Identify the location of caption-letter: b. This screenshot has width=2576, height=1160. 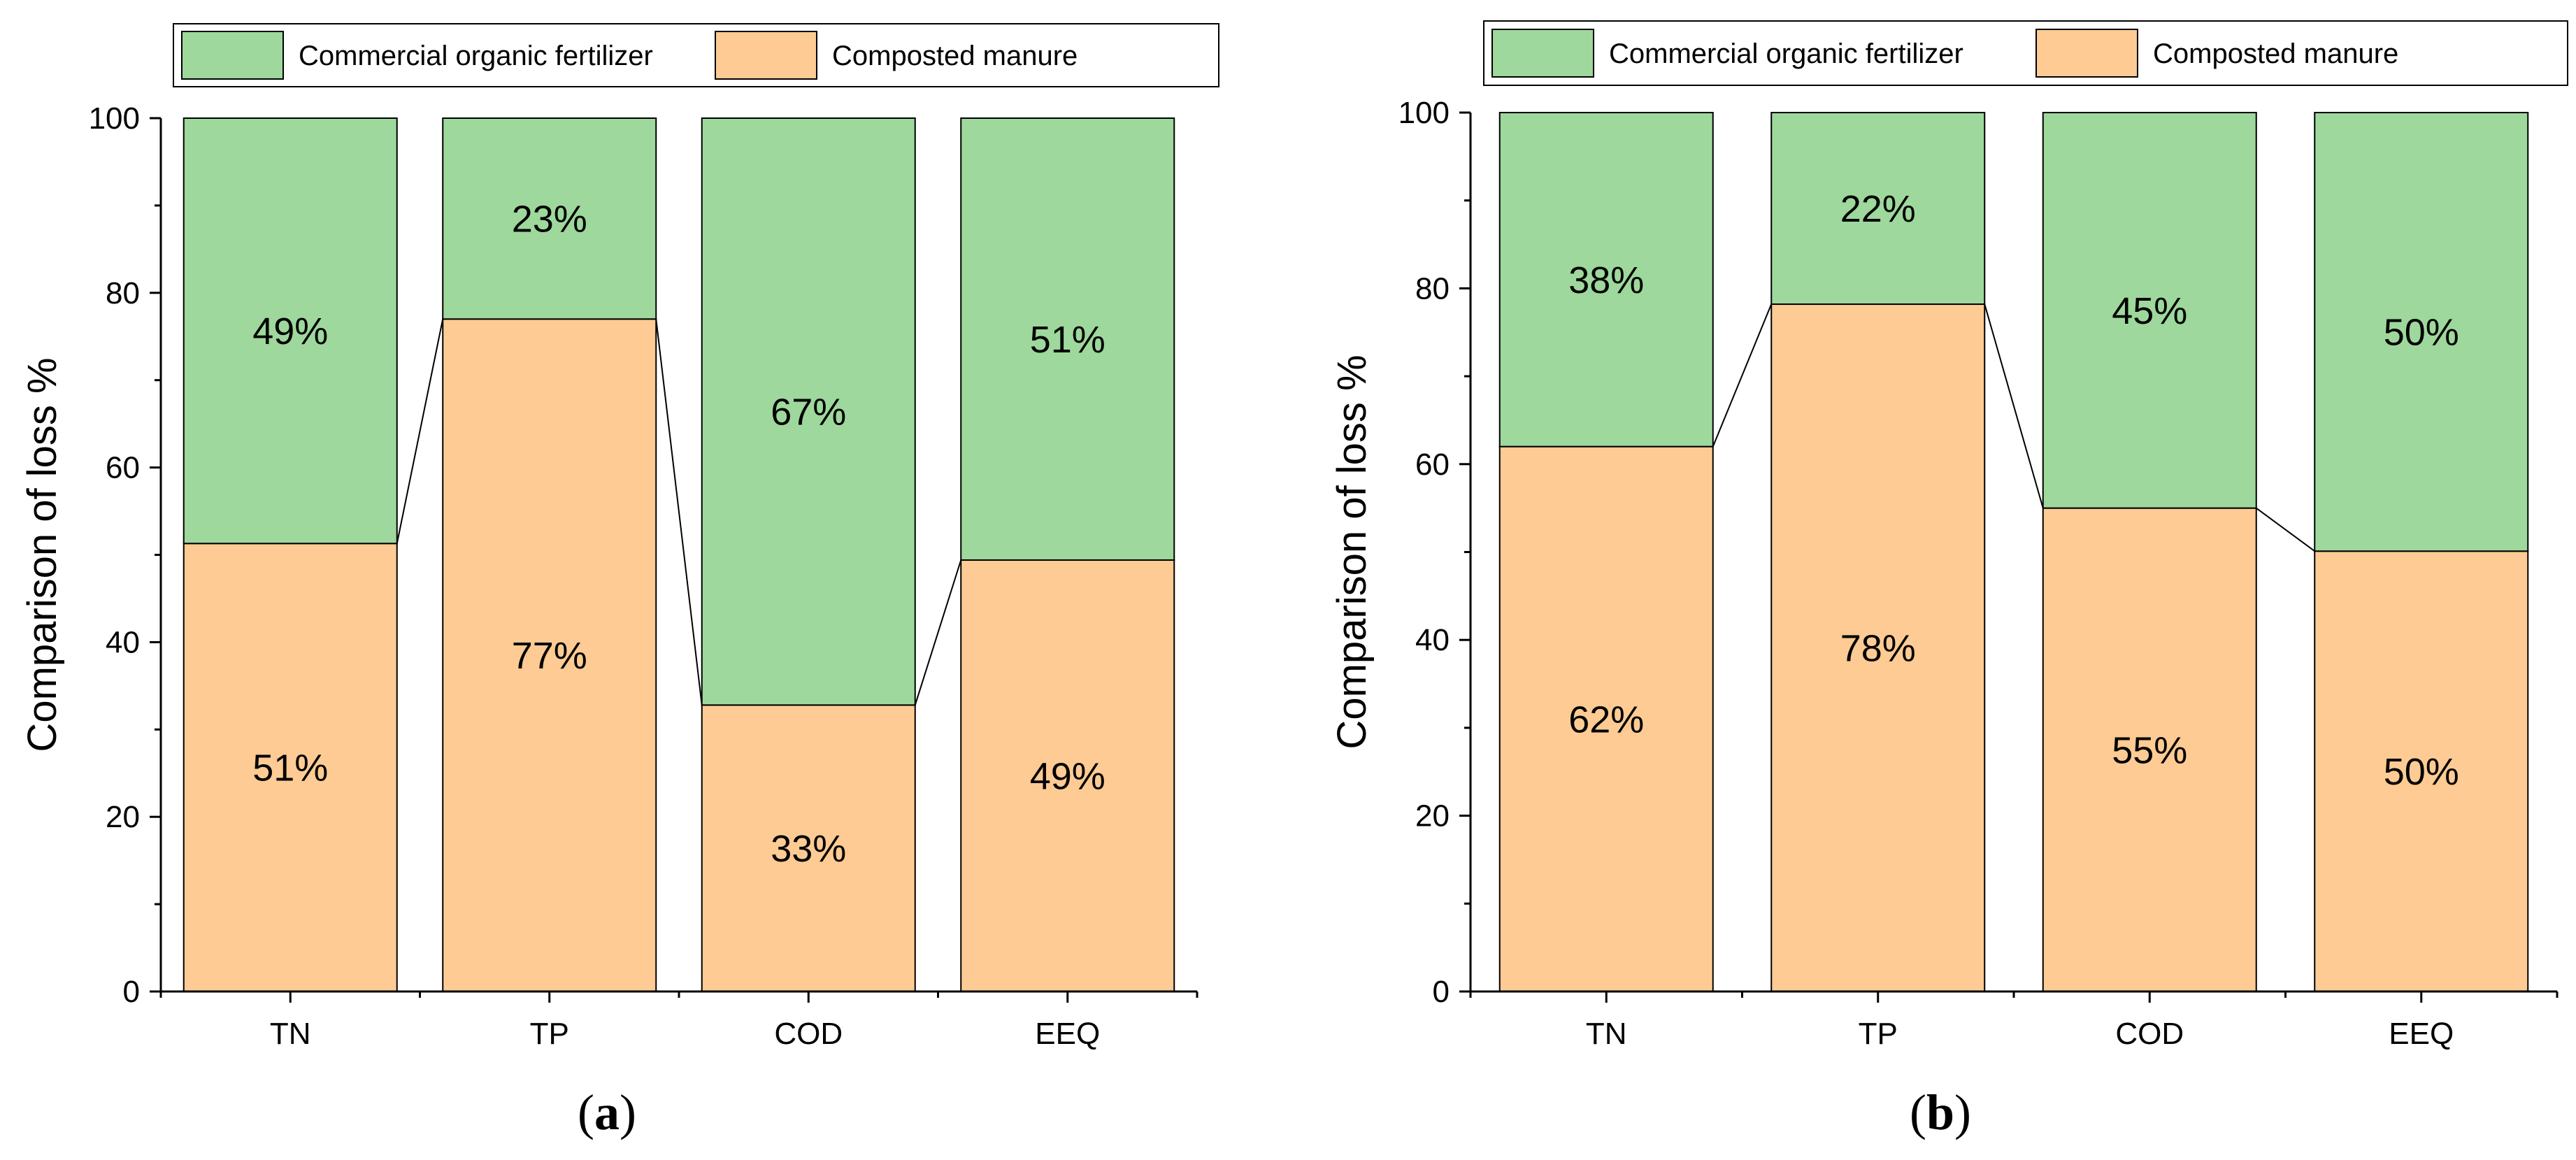
(1940, 1112).